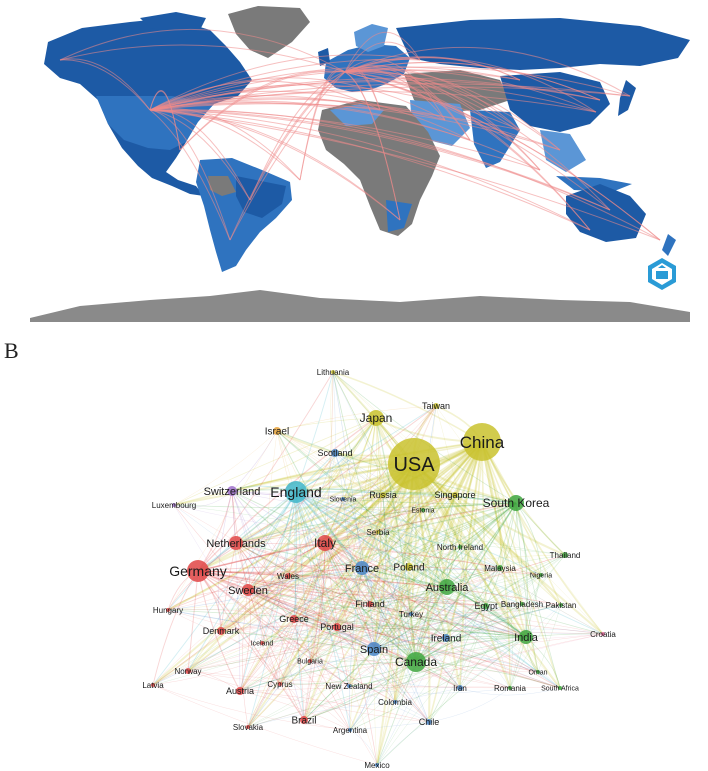  What do you see at coordinates (262, 643) in the screenshot?
I see `node-iceland` at bounding box center [262, 643].